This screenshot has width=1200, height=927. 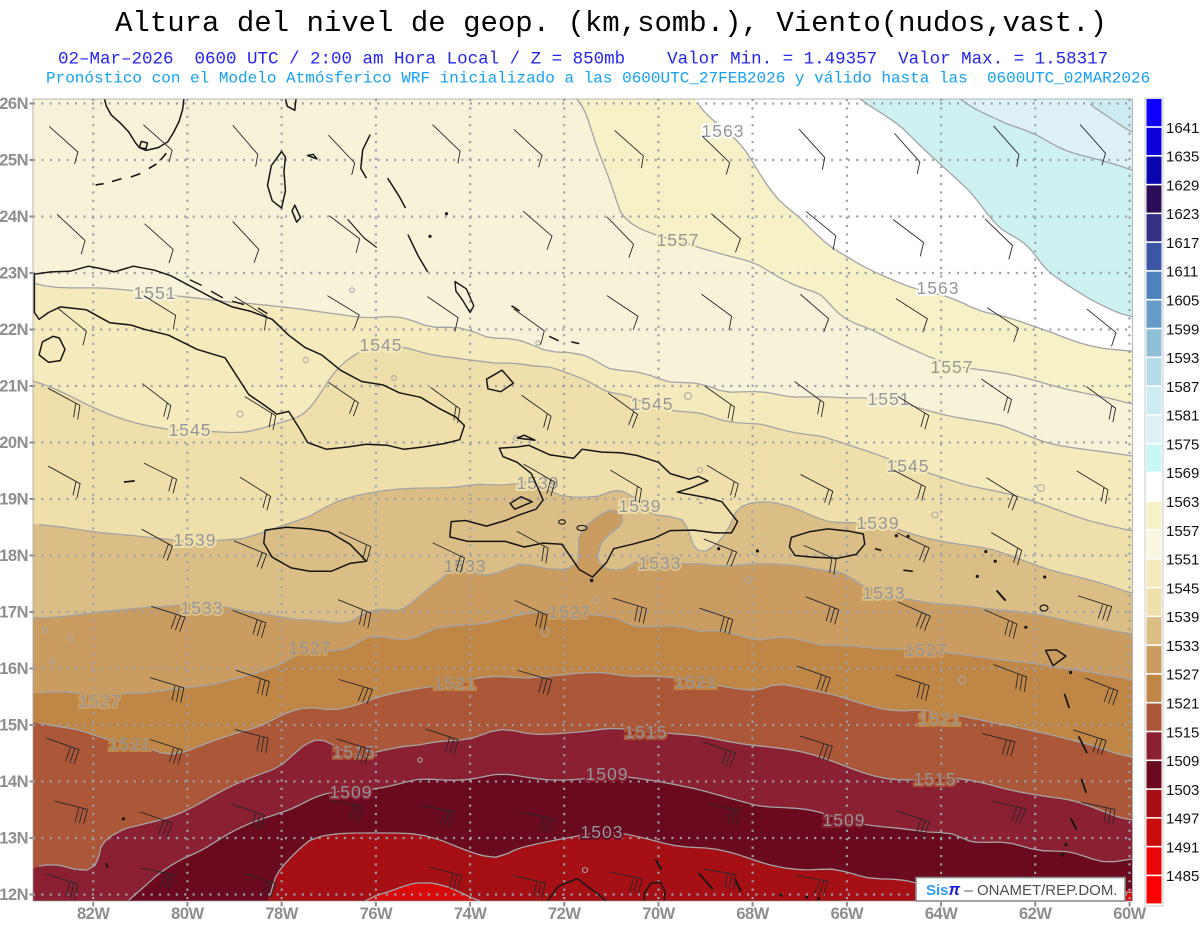 What do you see at coordinates (14, 556) in the screenshot?
I see `svg-text: 18N` at bounding box center [14, 556].